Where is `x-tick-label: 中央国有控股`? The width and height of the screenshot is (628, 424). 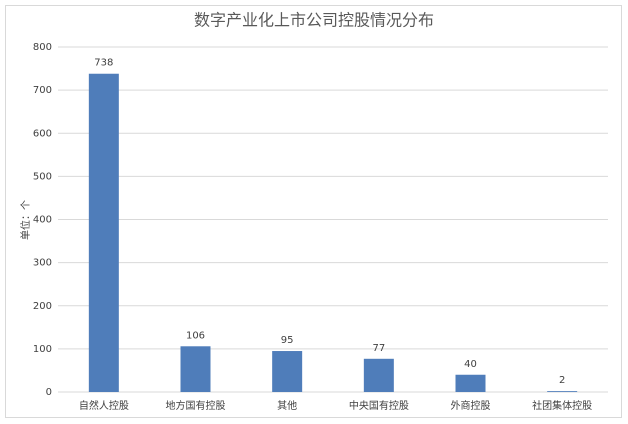 x-tick-label: 中央国有控股 is located at coordinates (379, 405).